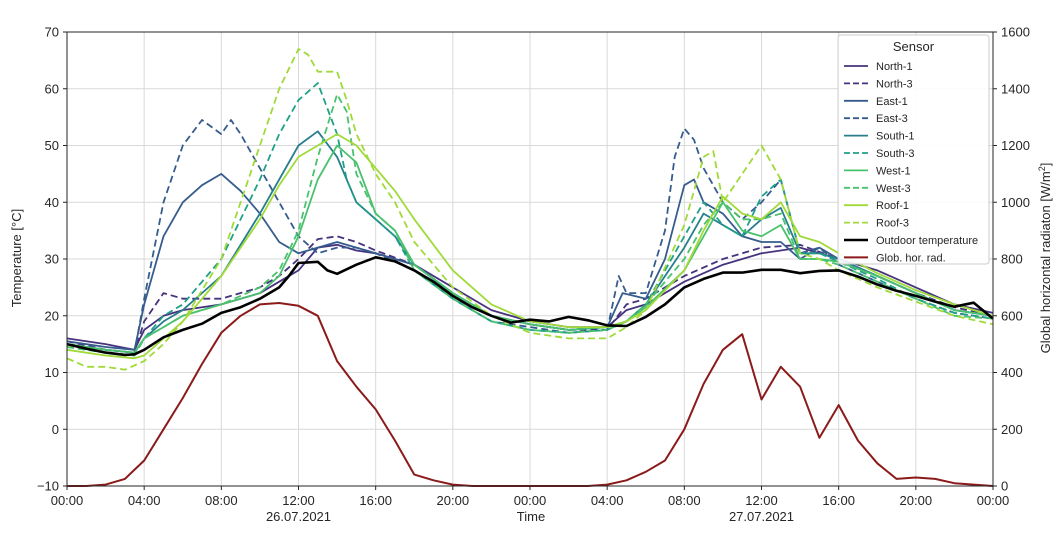  What do you see at coordinates (892, 206) in the screenshot?
I see `legend-entry: Roof-1` at bounding box center [892, 206].